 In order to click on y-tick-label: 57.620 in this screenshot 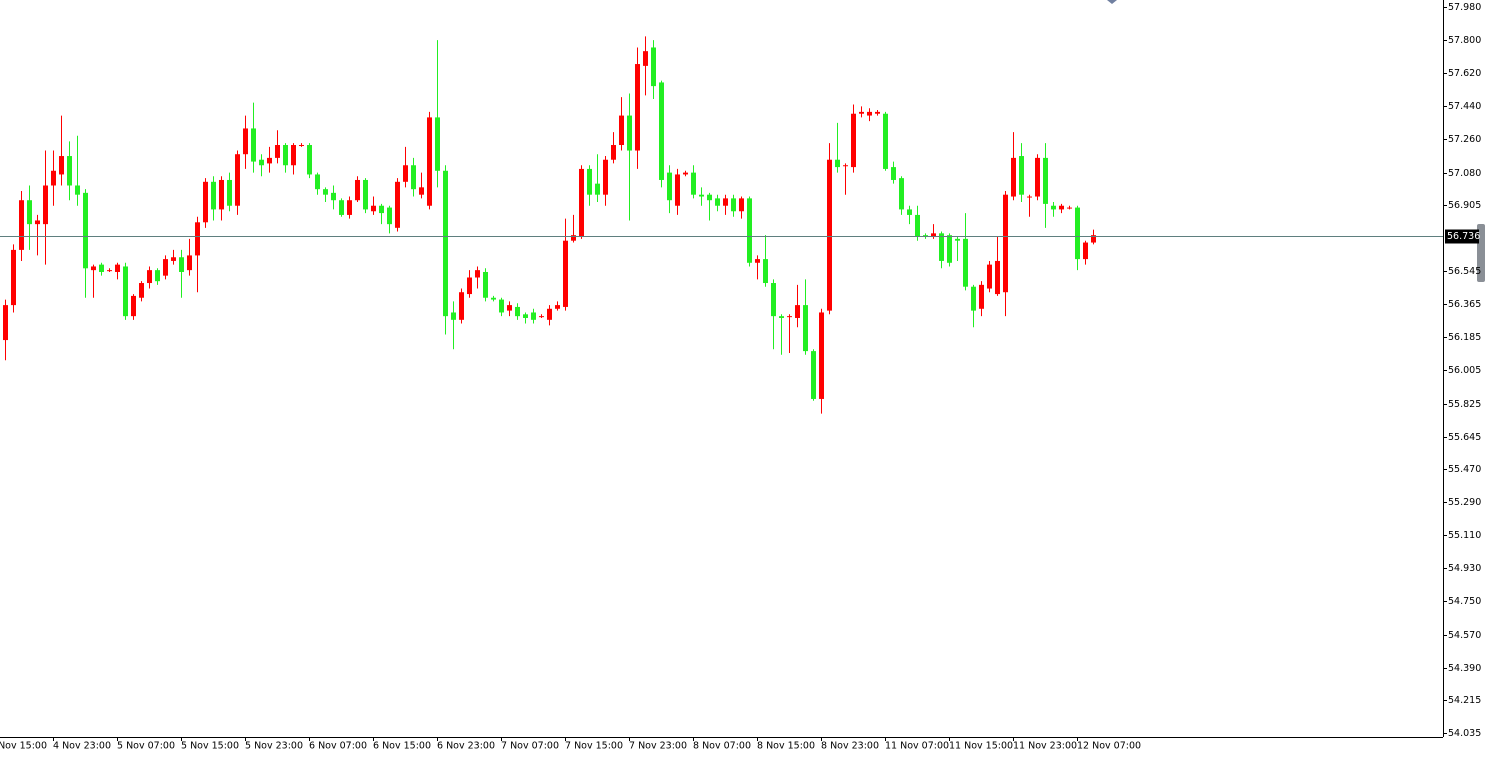, I will do `click(1464, 73)`.